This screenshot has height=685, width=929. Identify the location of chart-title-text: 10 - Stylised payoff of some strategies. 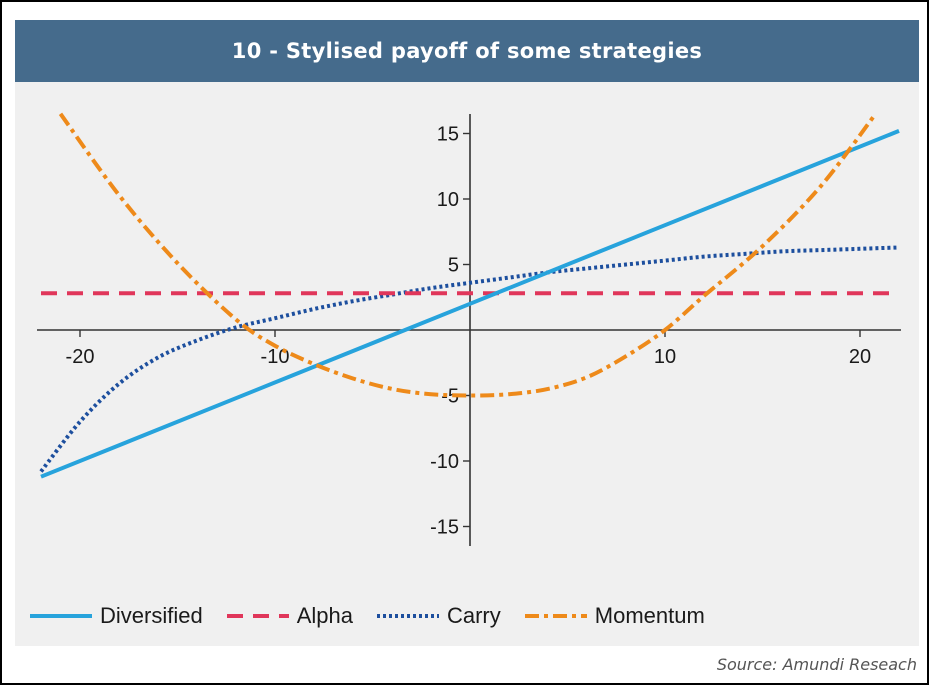
(467, 51).